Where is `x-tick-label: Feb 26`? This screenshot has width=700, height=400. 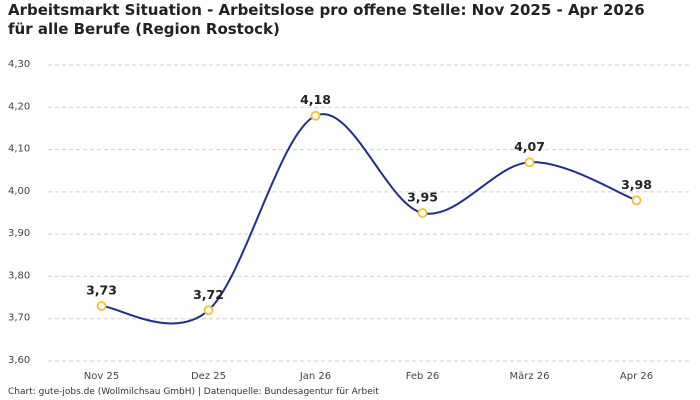
x-tick-label: Feb 26 is located at coordinates (423, 376).